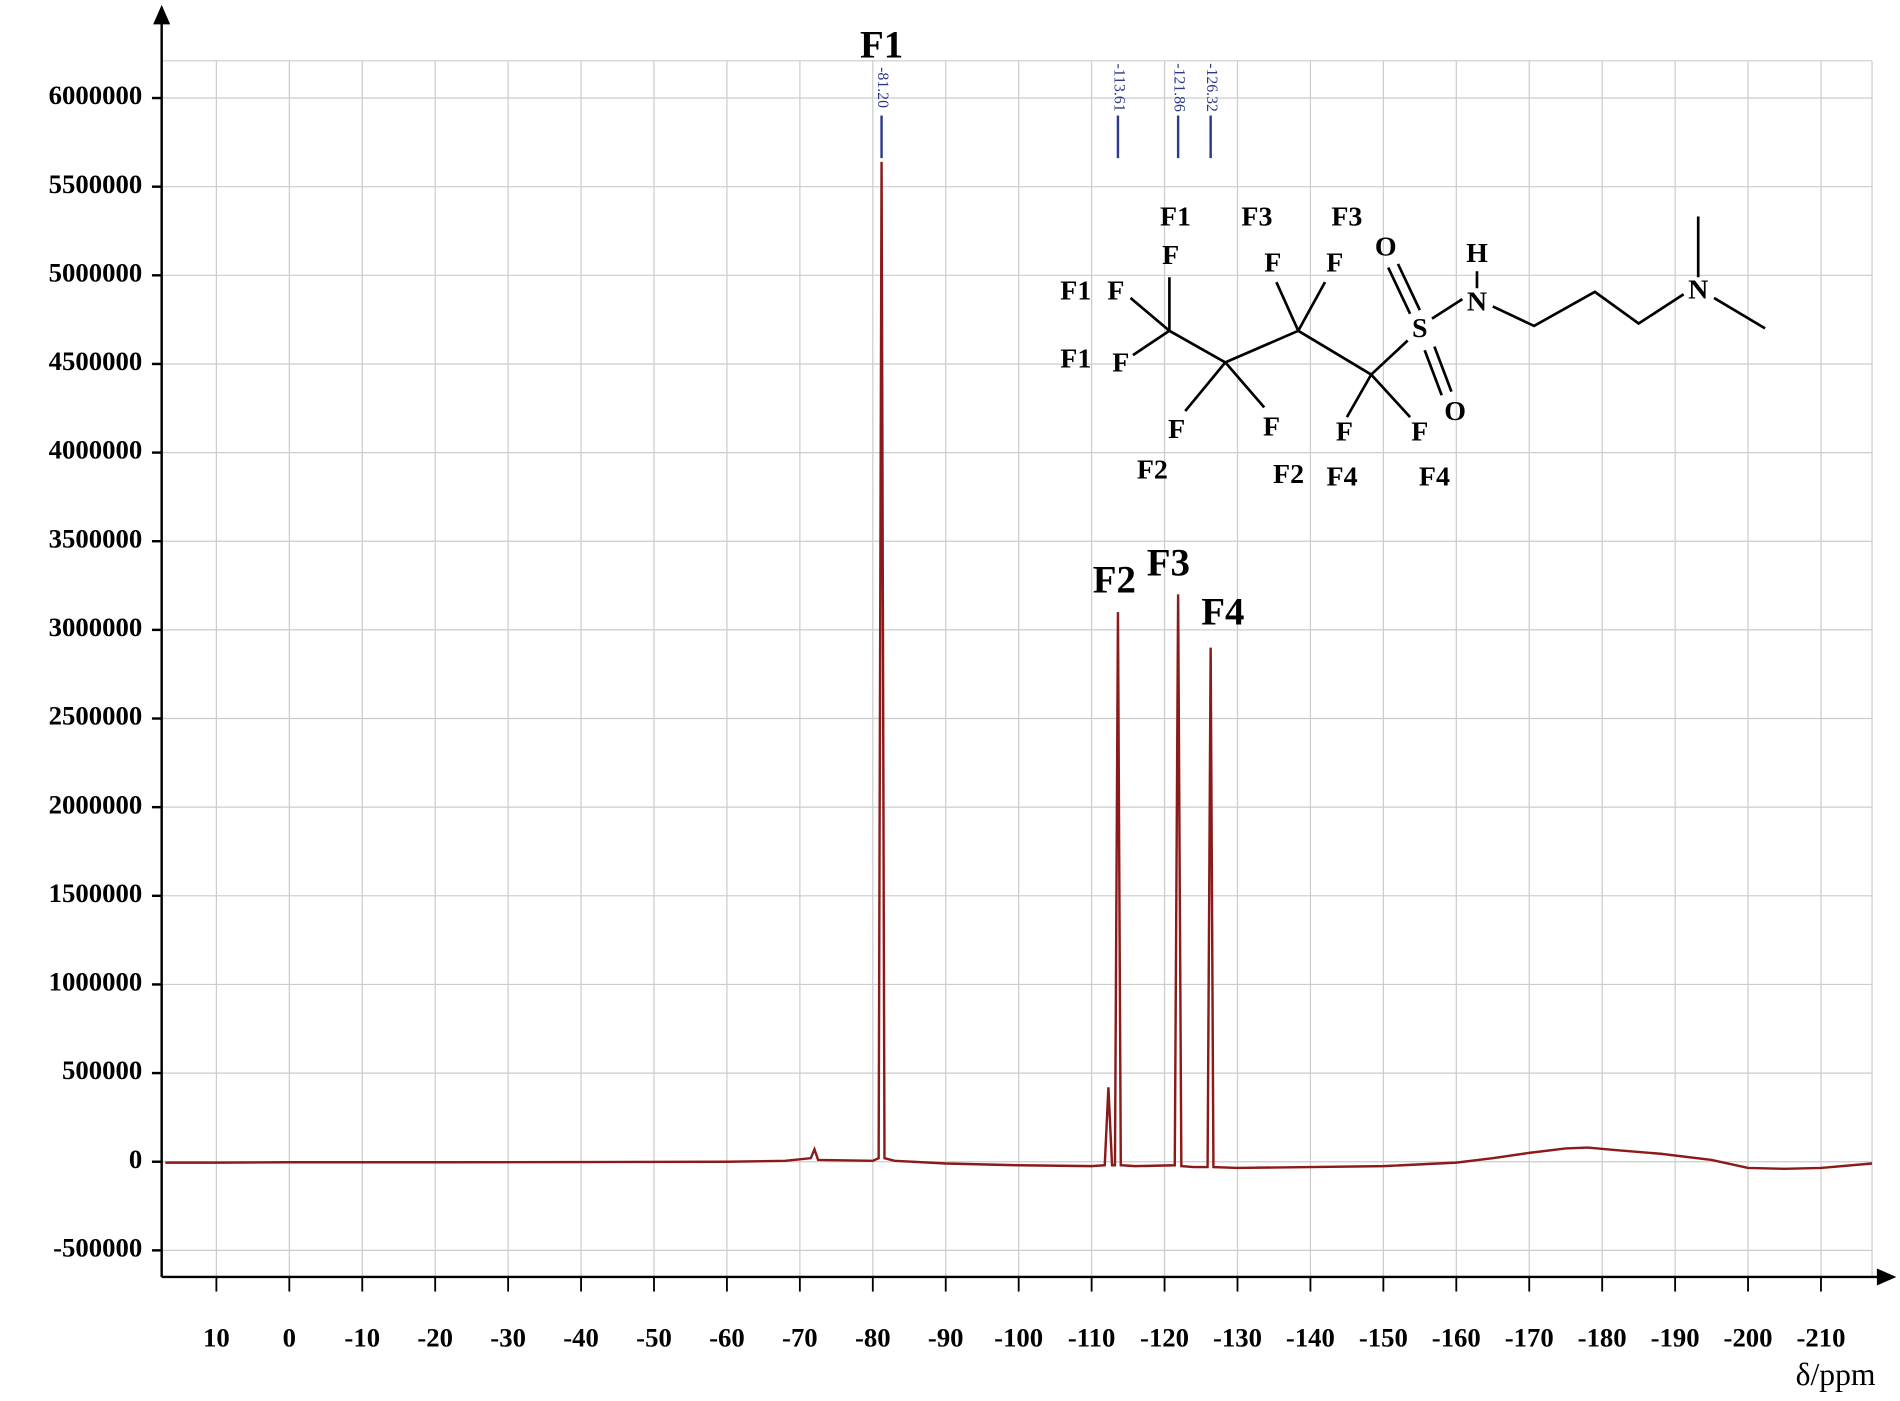  What do you see at coordinates (1886, 1277) in the screenshot?
I see `x-axis-arrow` at bounding box center [1886, 1277].